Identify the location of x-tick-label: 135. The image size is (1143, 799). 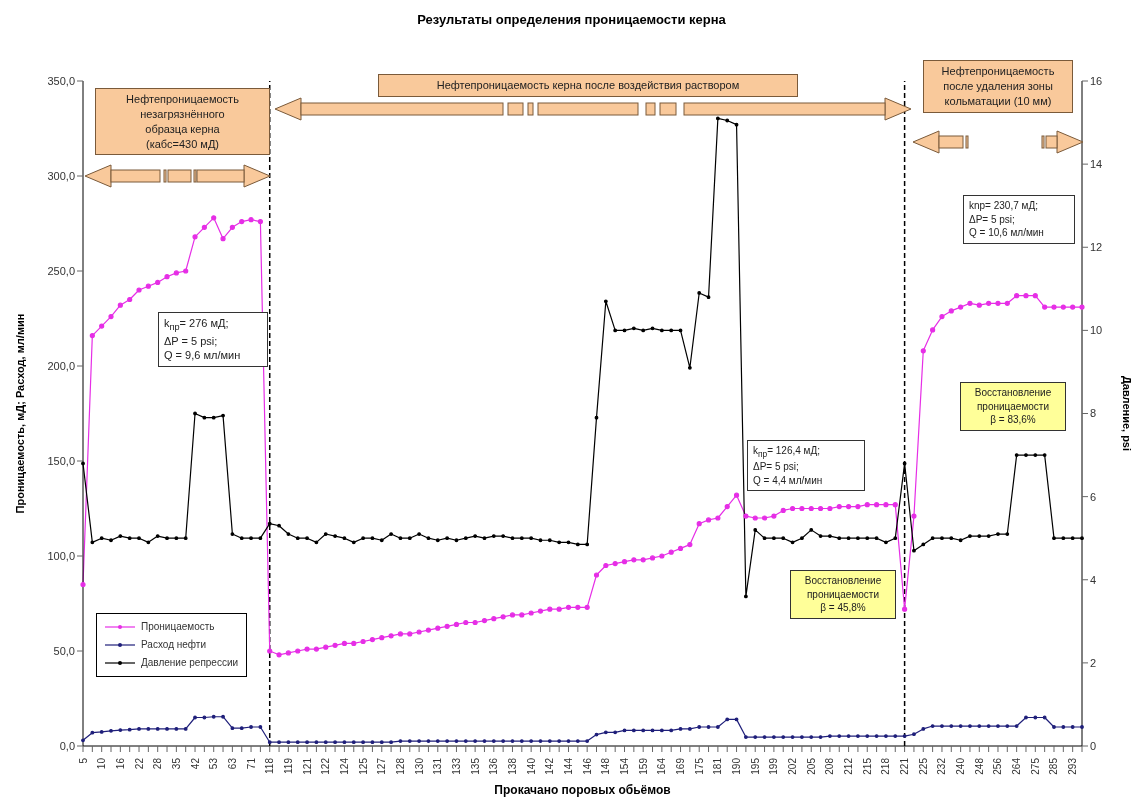
(475, 766).